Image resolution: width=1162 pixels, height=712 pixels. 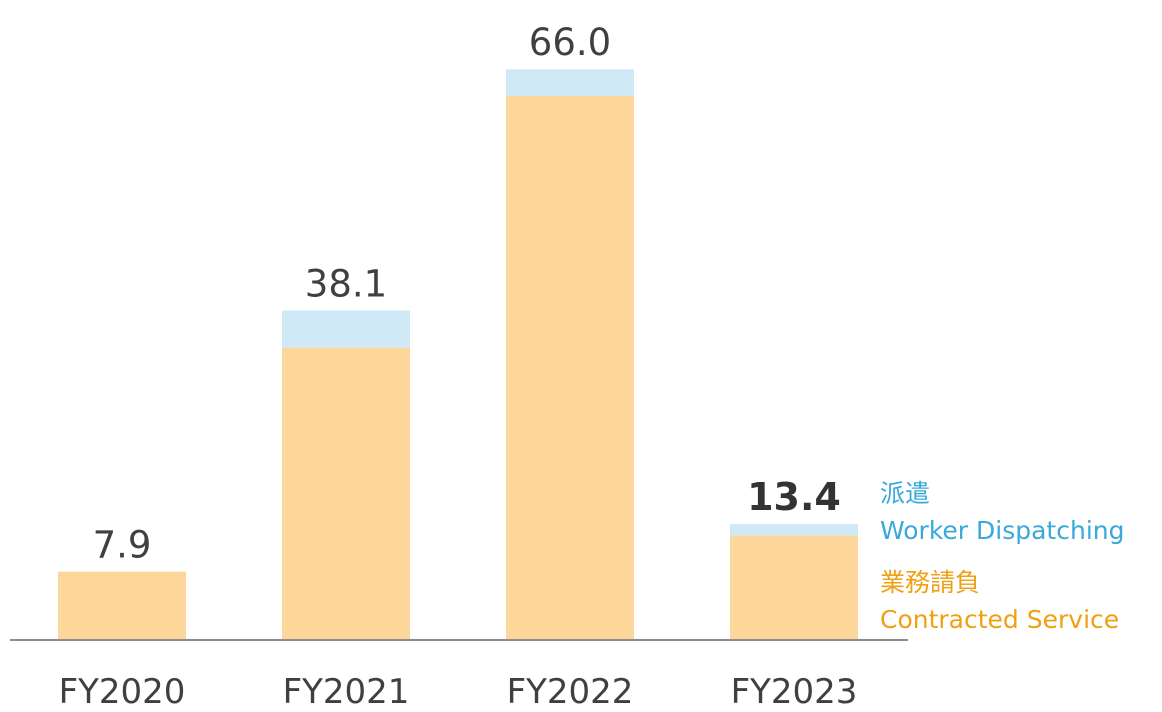 What do you see at coordinates (346, 283) in the screenshot?
I see `total-label: 38.1` at bounding box center [346, 283].